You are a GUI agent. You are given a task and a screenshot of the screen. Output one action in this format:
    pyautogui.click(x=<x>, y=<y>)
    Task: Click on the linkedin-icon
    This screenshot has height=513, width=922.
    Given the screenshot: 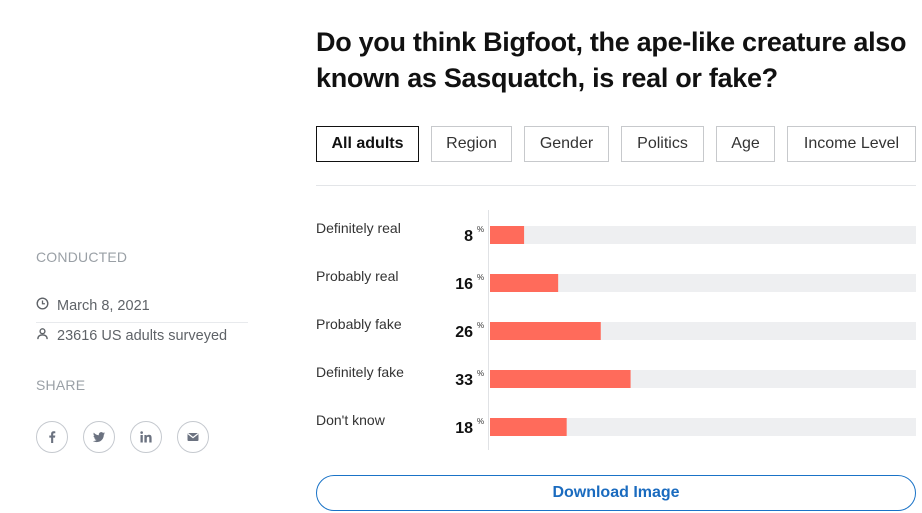 What is the action you would take?
    pyautogui.click(x=146, y=437)
    